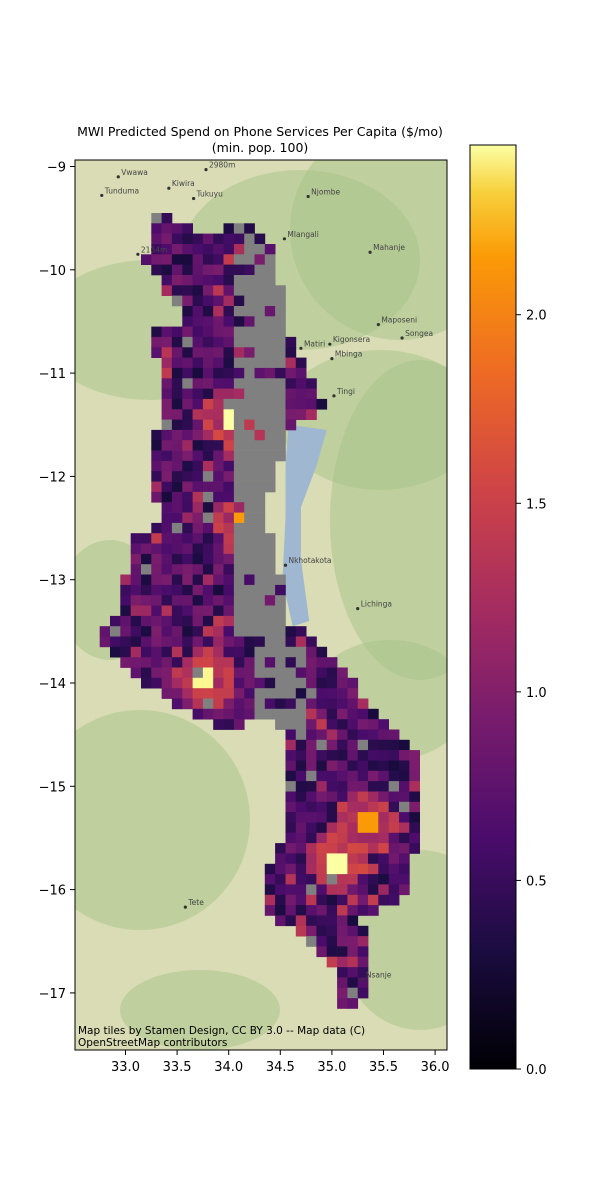  Describe the element at coordinates (52, 994) in the screenshot. I see `y-tick-label: −17` at that location.